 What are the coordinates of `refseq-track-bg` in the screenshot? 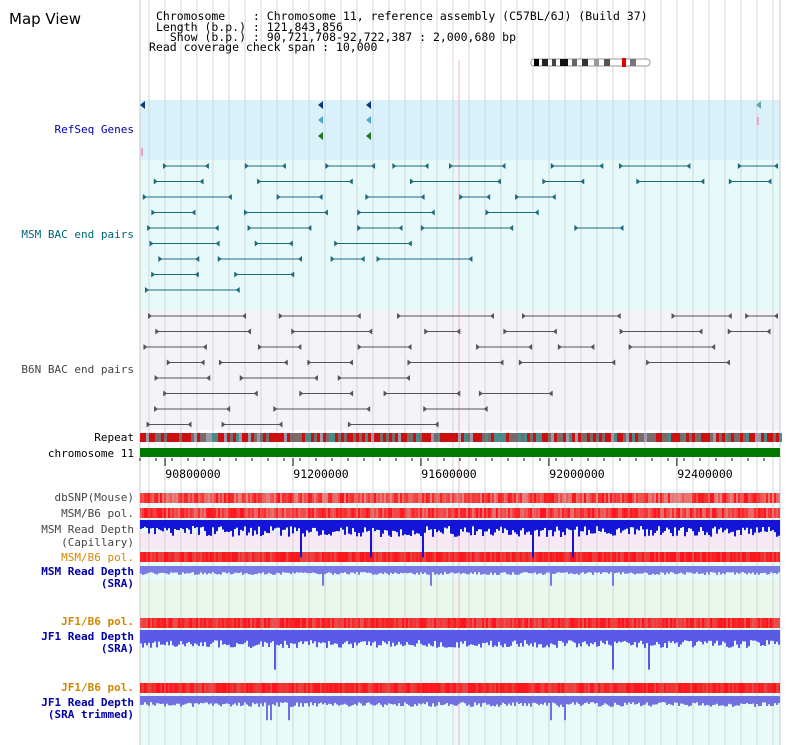 It's located at (460, 130).